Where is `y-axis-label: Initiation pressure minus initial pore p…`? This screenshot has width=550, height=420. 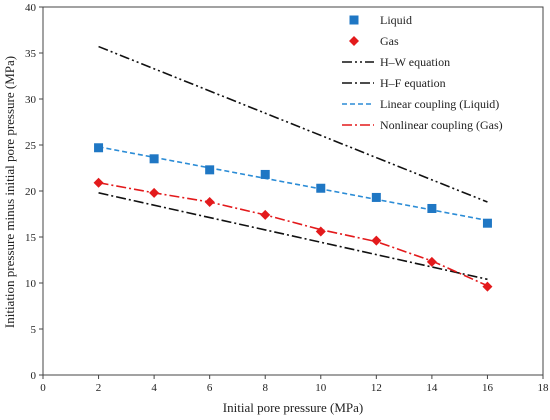 y-axis-label: Initiation pressure minus initial pore p… is located at coordinates (9, 192).